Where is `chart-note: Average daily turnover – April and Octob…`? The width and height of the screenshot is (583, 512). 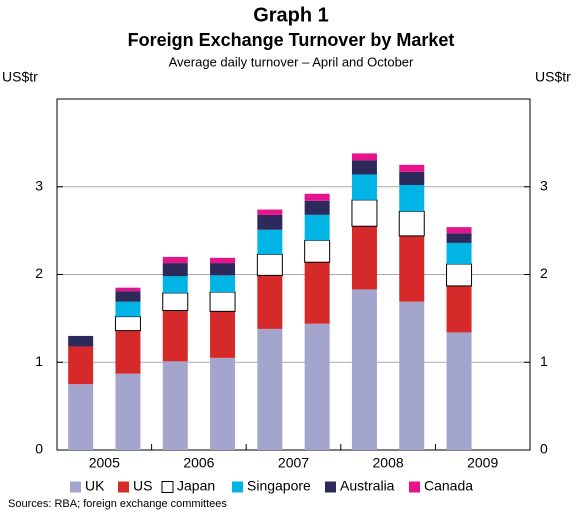 chart-note: Average daily turnover – April and Octob… is located at coordinates (291, 61).